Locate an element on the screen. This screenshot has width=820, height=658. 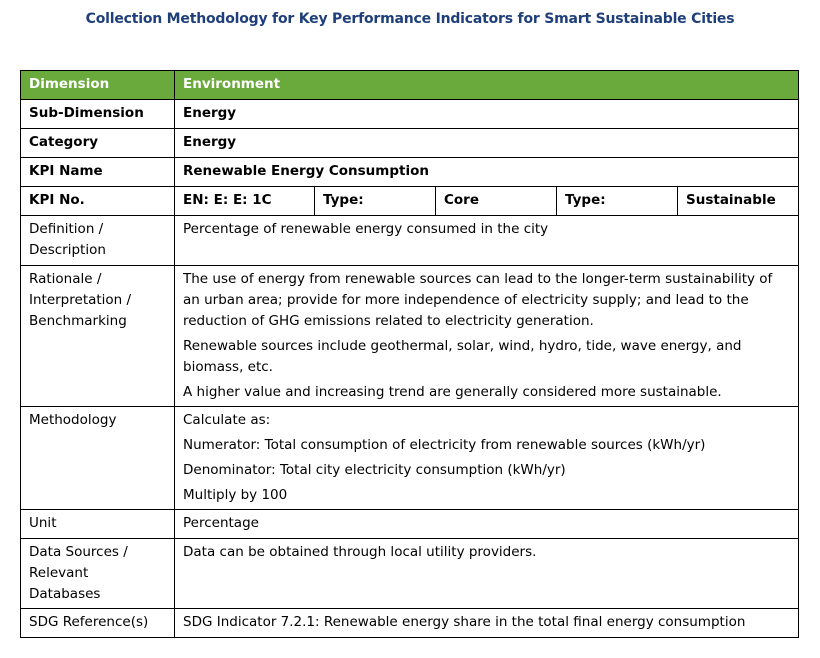
kpi-name-value: Renewable Energy Consumption is located at coordinates (486, 172).